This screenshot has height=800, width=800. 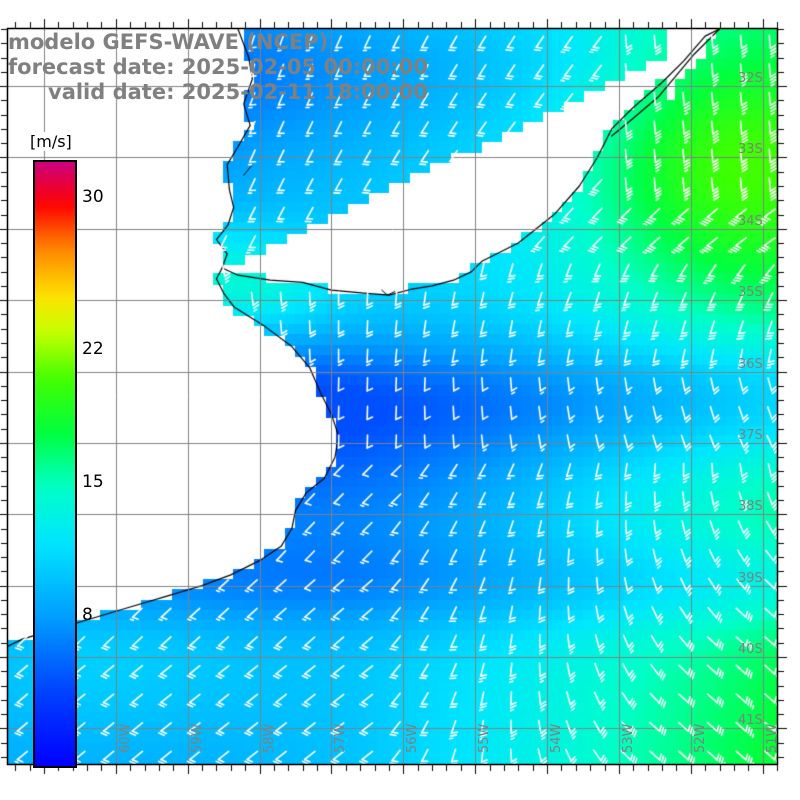 I want to click on lon-label-54W: 54W, so click(x=557, y=738).